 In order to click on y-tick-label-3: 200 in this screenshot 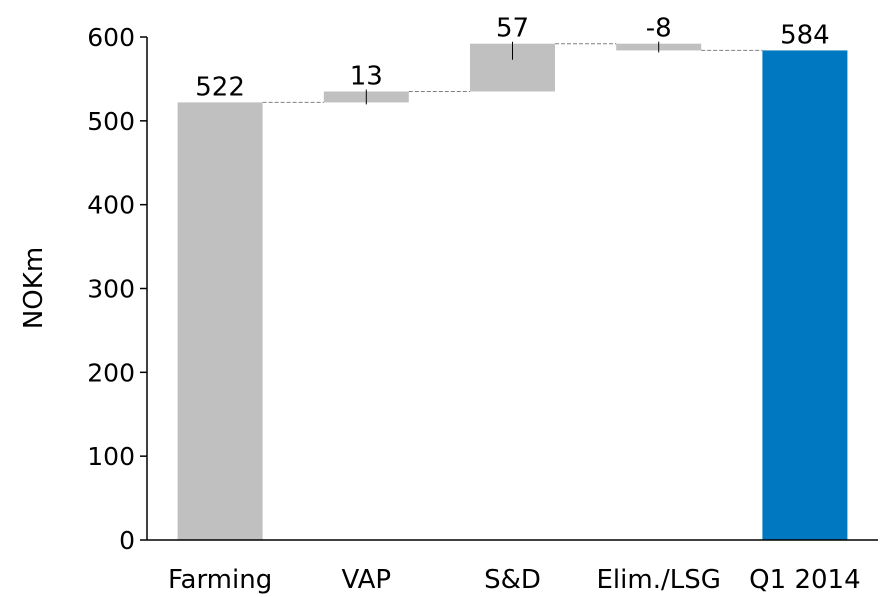, I will do `click(111, 372)`.